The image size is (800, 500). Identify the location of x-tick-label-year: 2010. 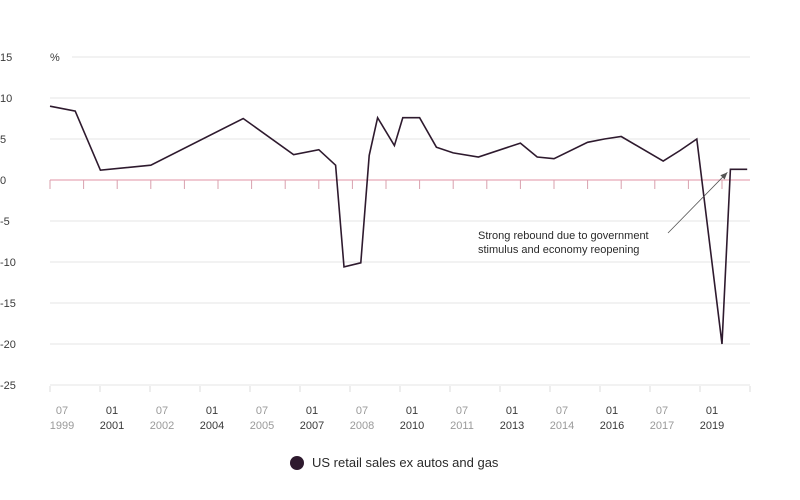
(412, 426).